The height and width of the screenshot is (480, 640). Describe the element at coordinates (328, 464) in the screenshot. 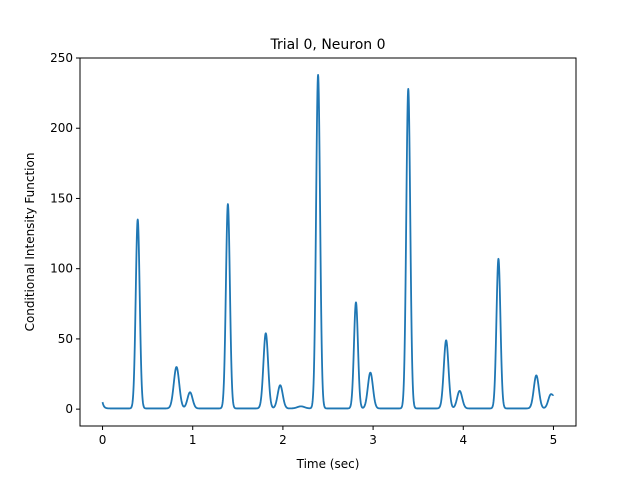

I see `x-axis-label: Time (sec)` at that location.